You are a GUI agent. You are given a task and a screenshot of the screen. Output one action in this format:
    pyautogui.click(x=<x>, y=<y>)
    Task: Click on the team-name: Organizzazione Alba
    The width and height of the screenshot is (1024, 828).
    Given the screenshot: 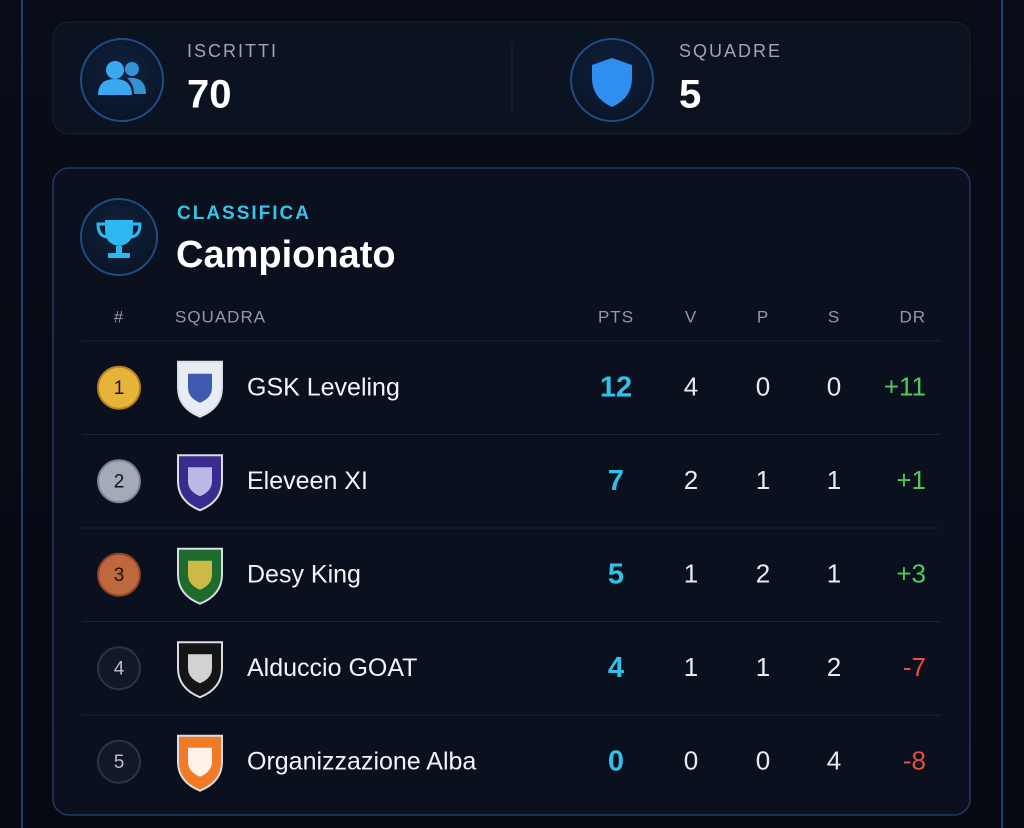 What is the action you would take?
    pyautogui.click(x=361, y=761)
    